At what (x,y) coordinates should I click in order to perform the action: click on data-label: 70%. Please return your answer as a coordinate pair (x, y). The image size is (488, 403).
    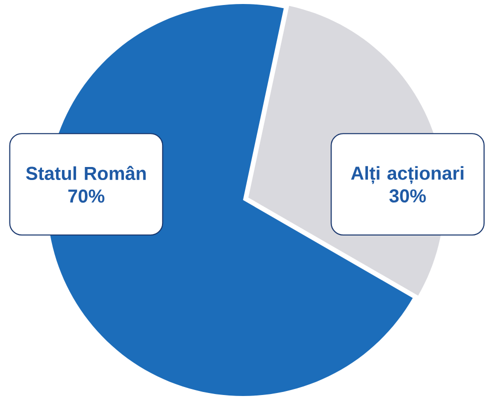
    Looking at the image, I should click on (86, 196).